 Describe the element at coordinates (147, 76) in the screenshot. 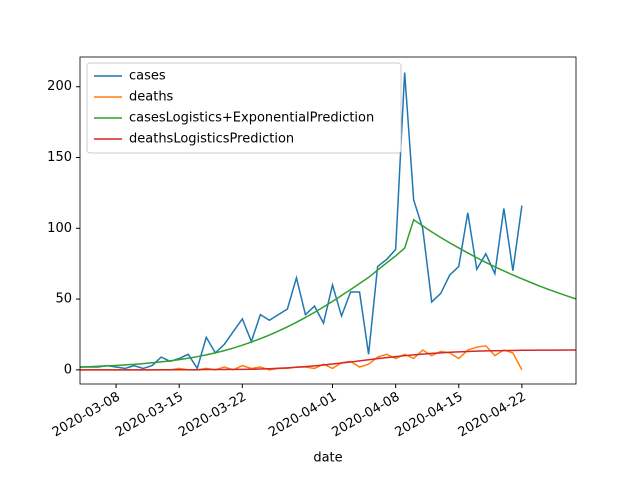

I see `legend-label: cases` at that location.